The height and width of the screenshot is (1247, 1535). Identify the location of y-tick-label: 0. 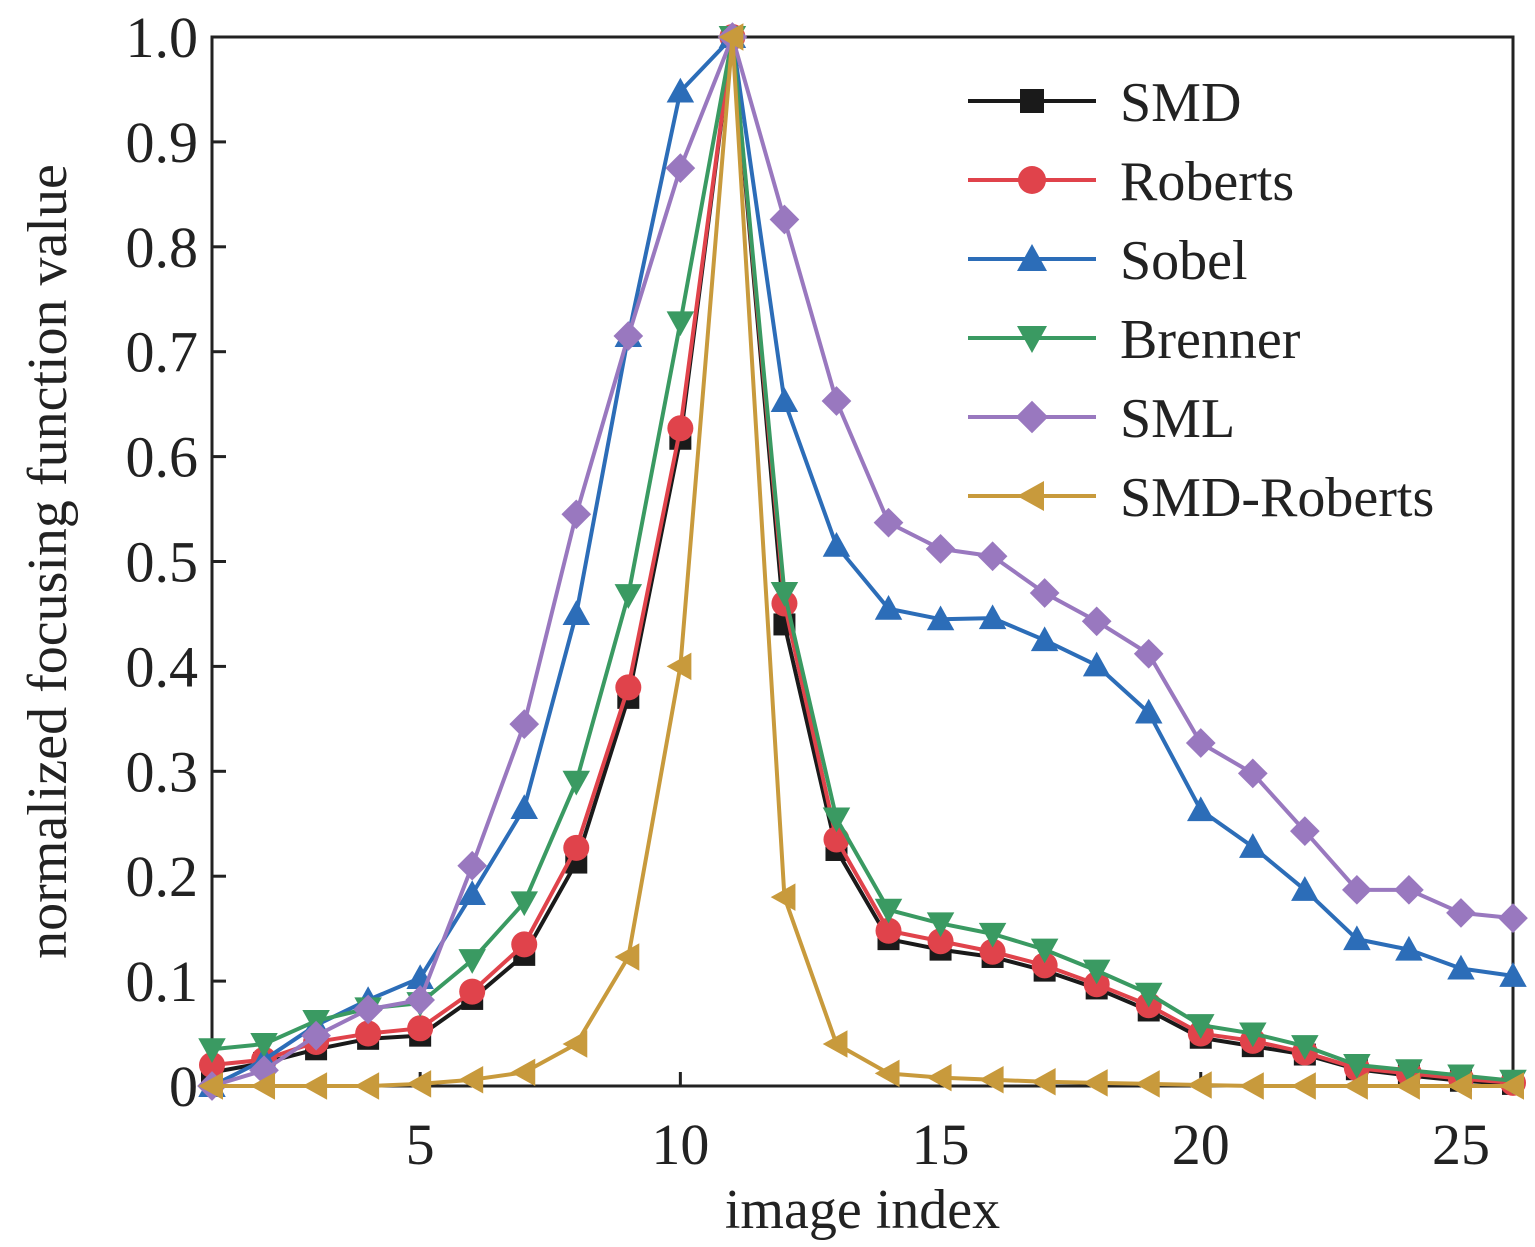
(183, 1086).